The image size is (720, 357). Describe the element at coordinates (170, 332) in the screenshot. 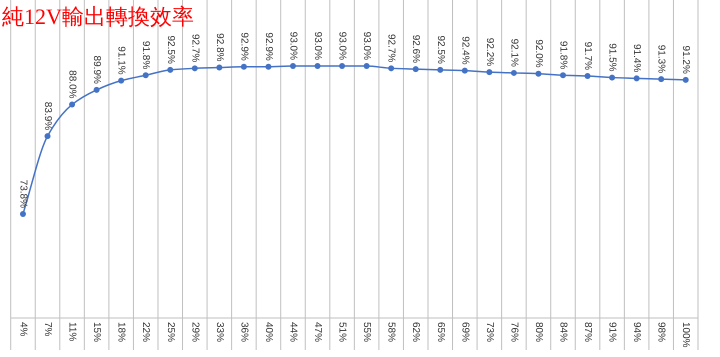

I see `x-tick-label: 25%` at that location.